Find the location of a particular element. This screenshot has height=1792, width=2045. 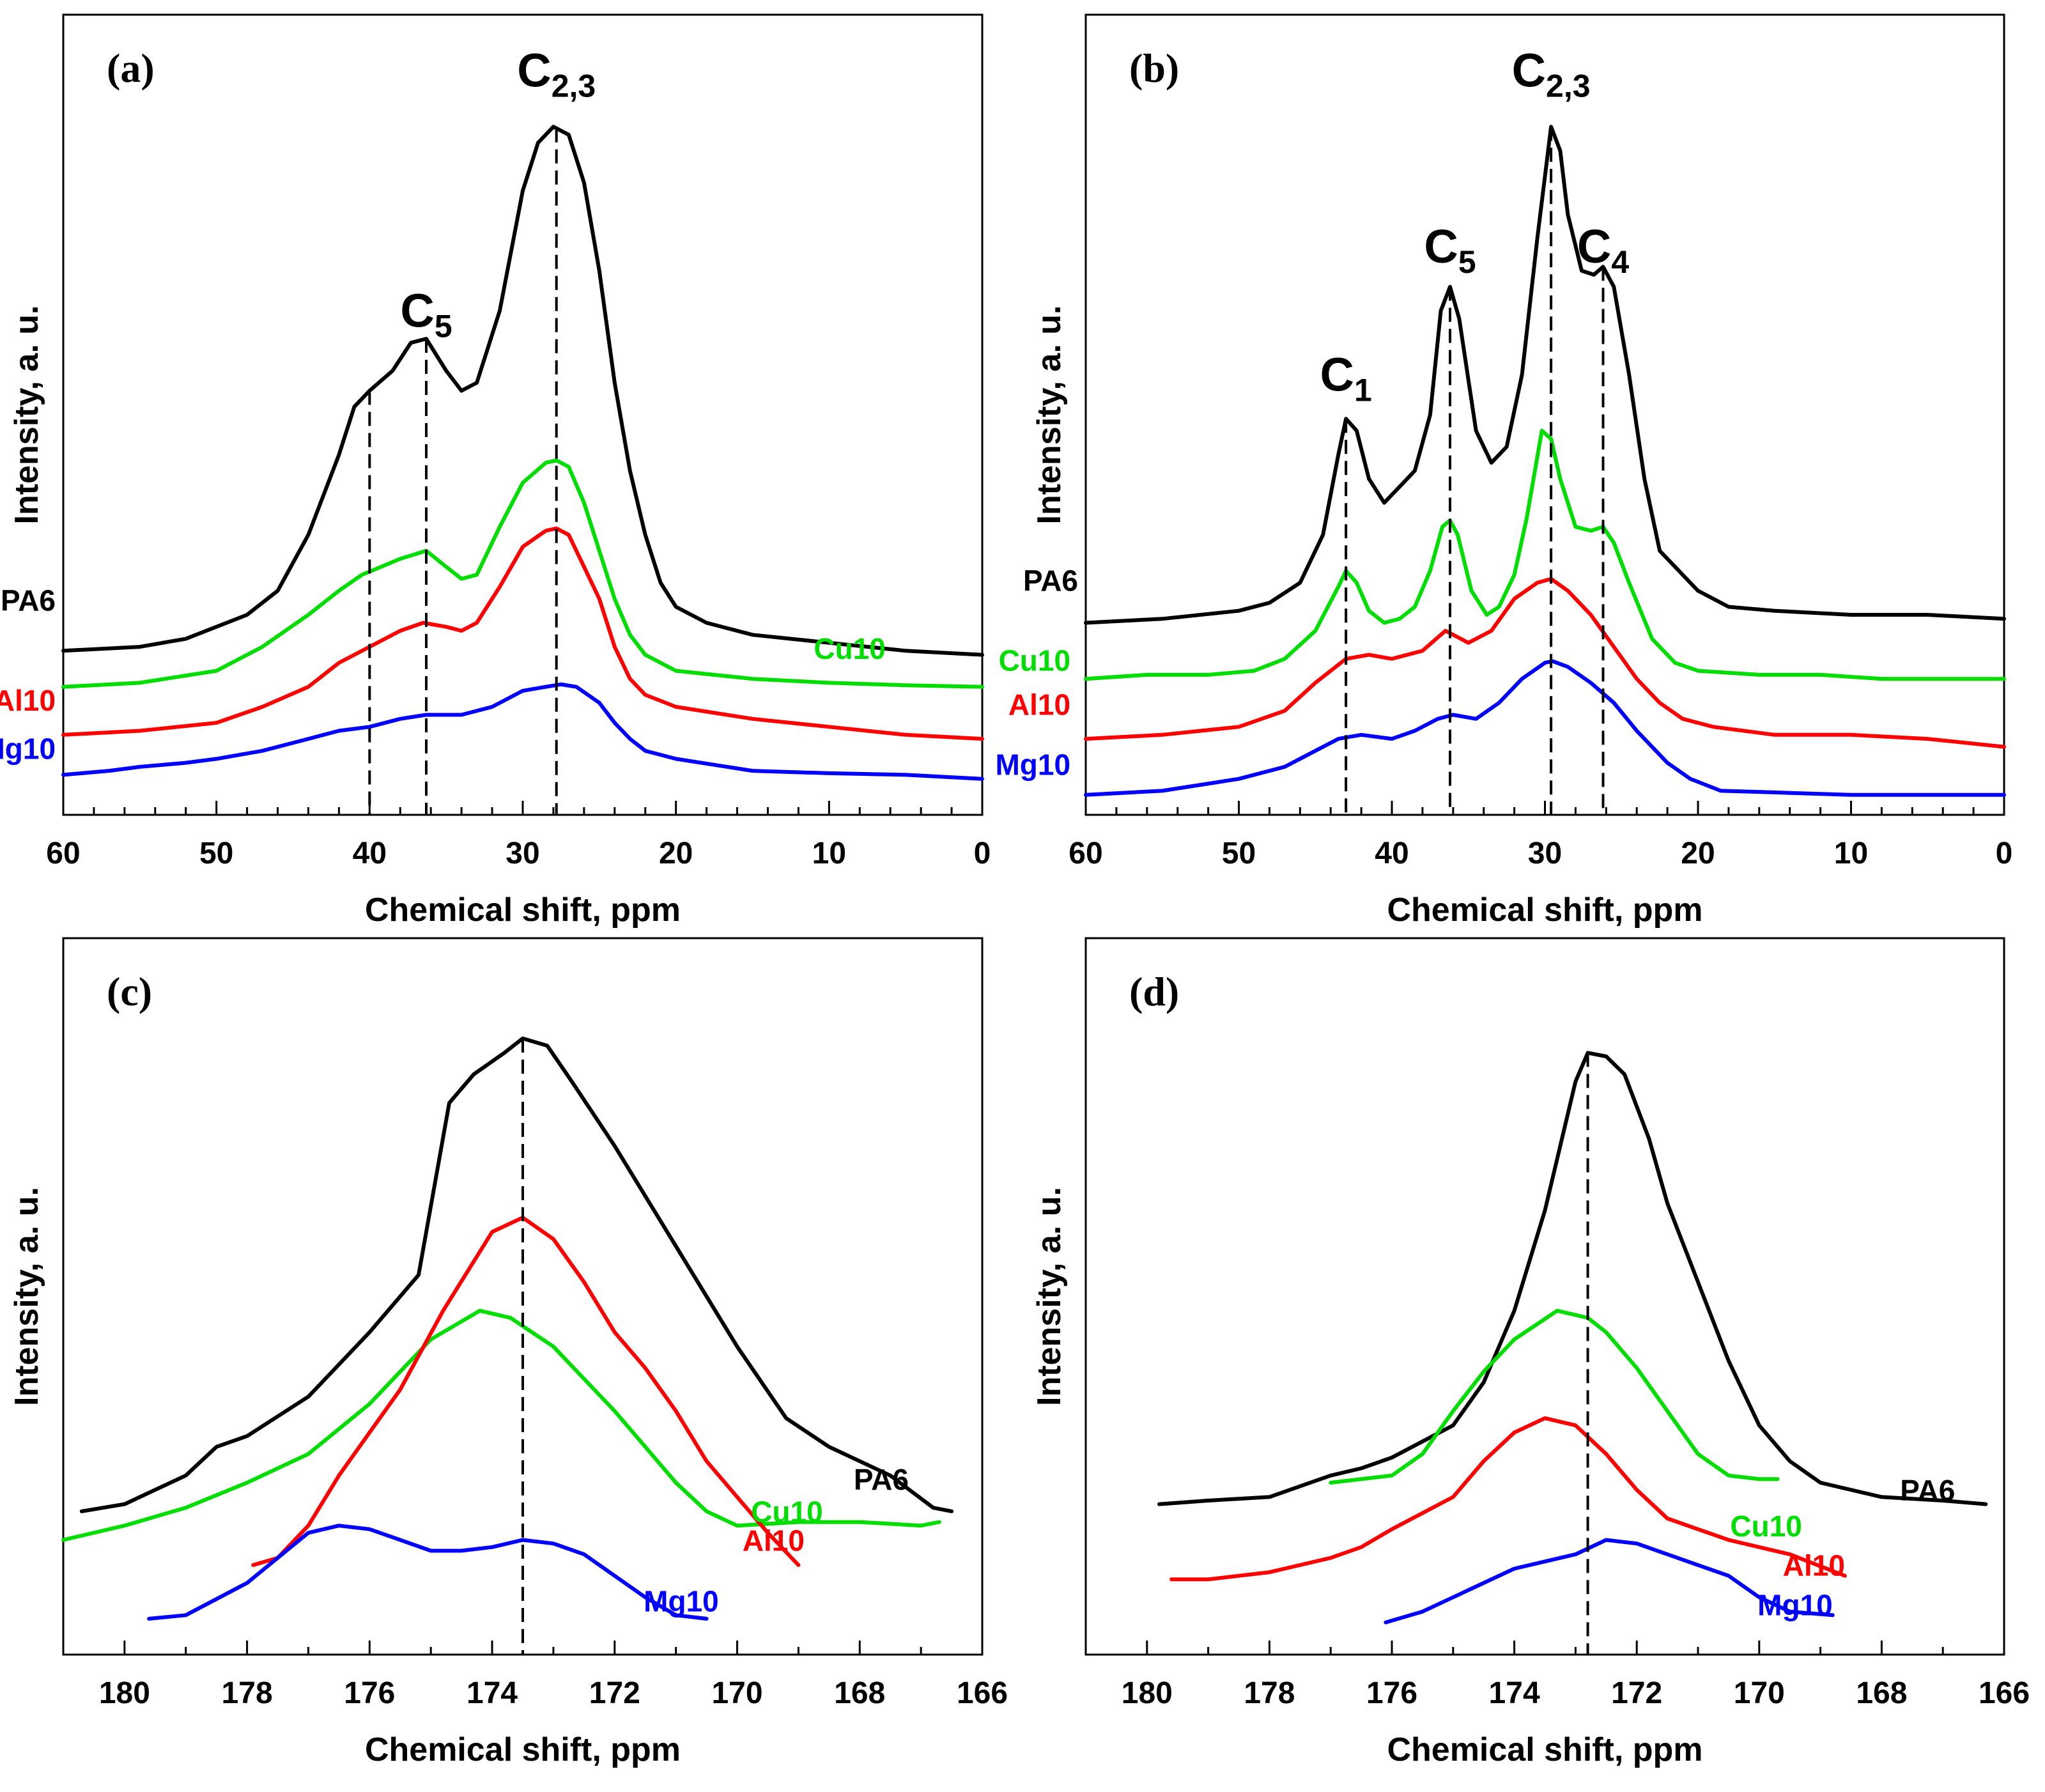

panel-c-tick-label: 180 is located at coordinates (125, 1693).